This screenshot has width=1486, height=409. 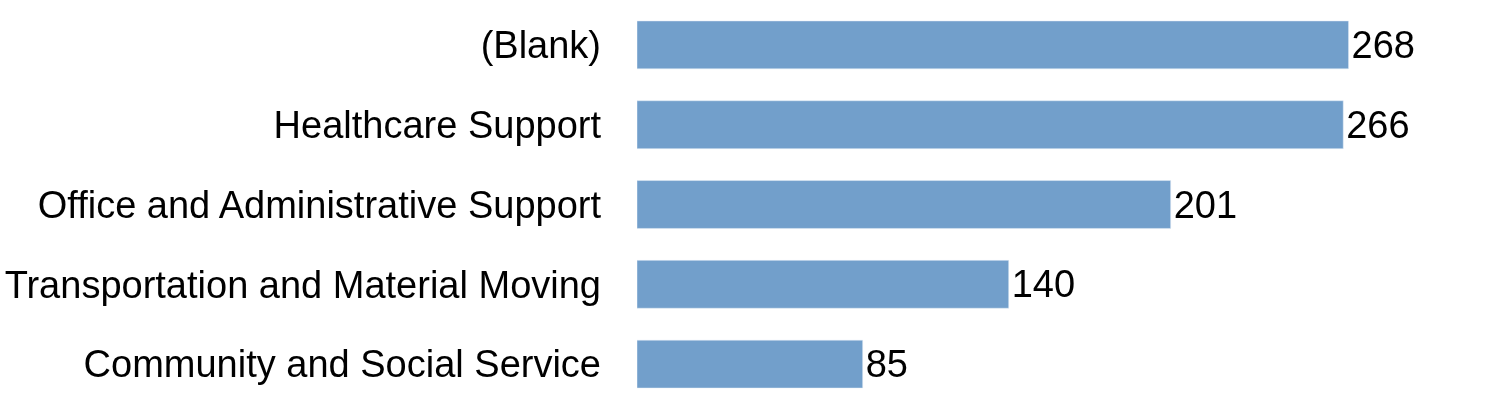 I want to click on y-tick-label: Healthcare Support, so click(x=437, y=125).